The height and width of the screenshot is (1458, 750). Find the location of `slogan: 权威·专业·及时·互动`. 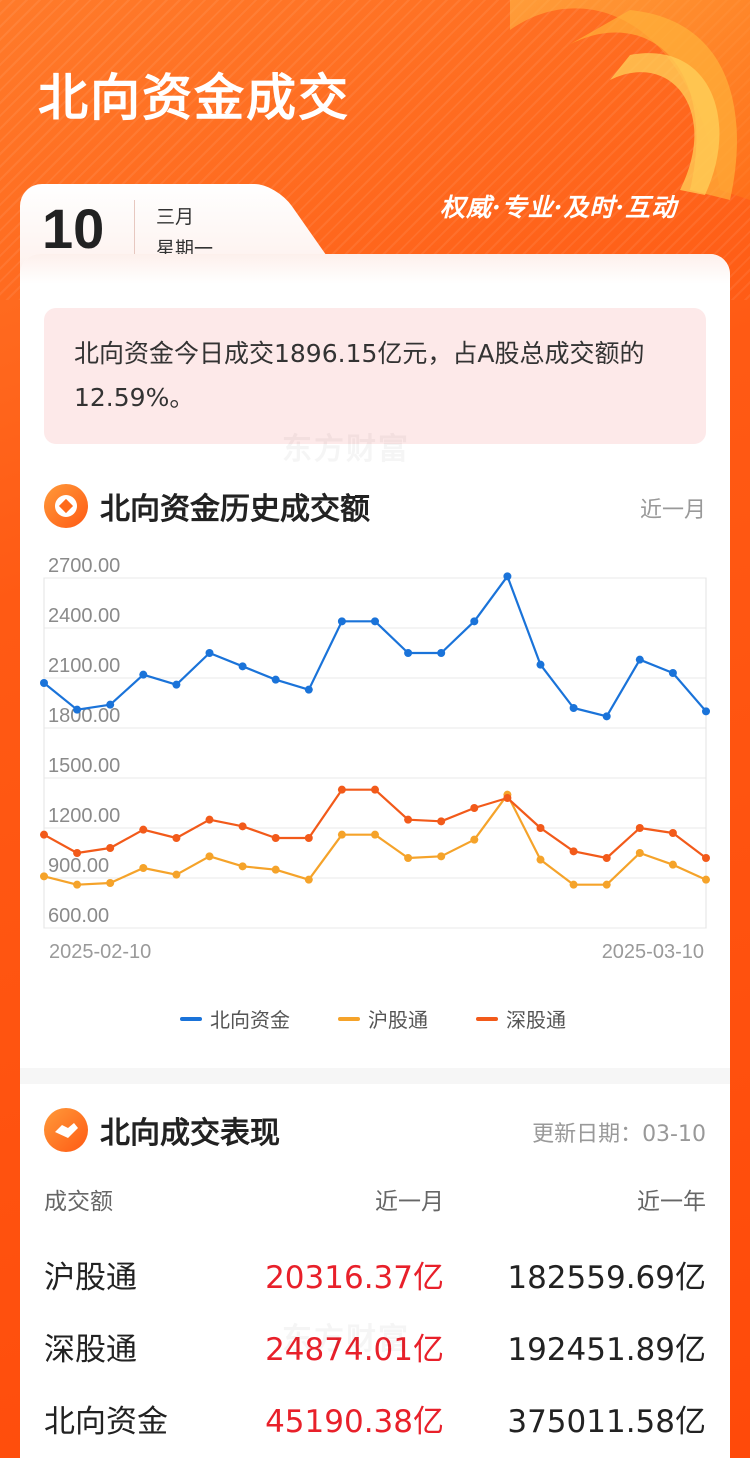

slogan: 权威·专业·及时·互动 is located at coordinates (559, 207).